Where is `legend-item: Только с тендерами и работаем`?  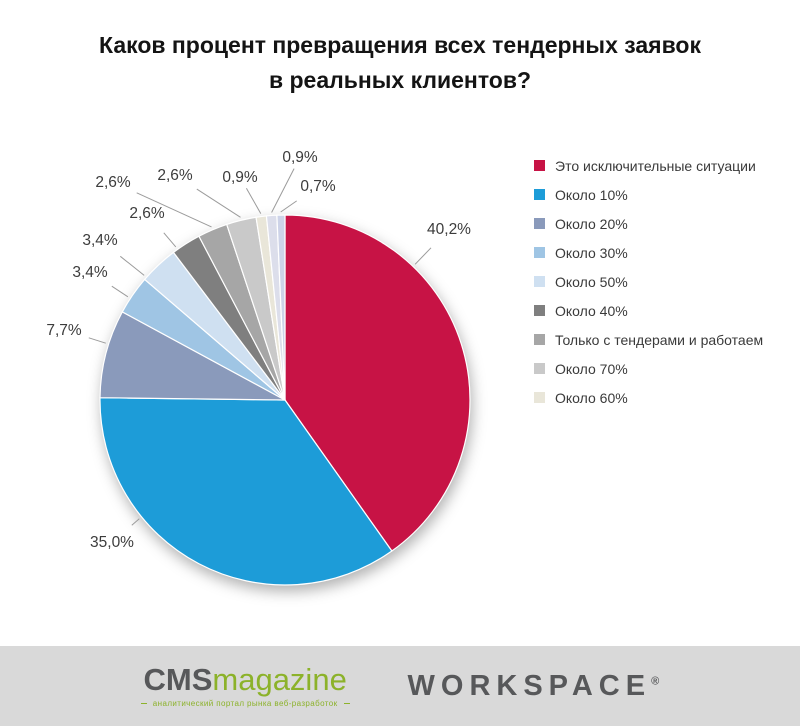 legend-item: Только с тендерами и работаем is located at coordinates (648, 339).